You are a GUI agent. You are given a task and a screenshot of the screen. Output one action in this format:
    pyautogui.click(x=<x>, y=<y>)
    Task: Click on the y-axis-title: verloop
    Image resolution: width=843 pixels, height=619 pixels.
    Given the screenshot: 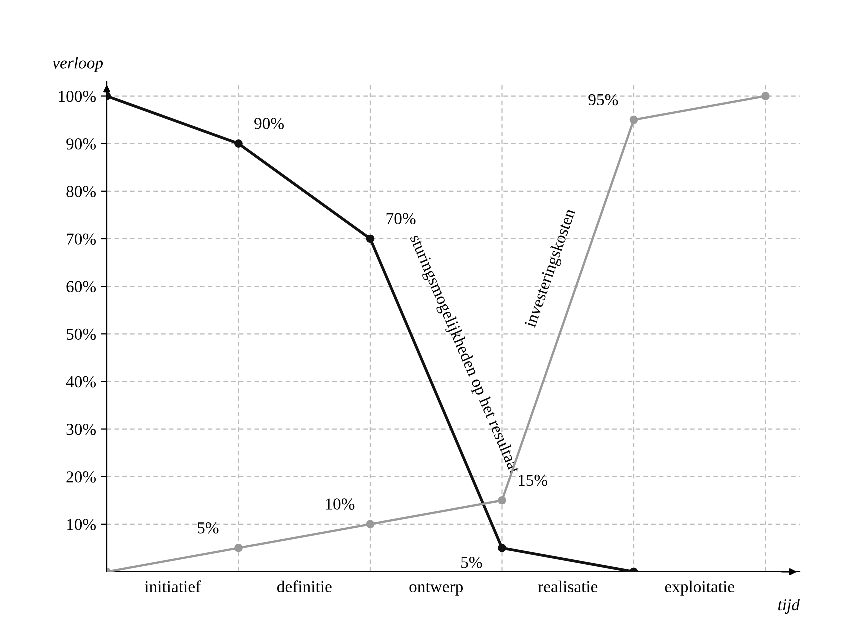 What is the action you would take?
    pyautogui.click(x=78, y=64)
    